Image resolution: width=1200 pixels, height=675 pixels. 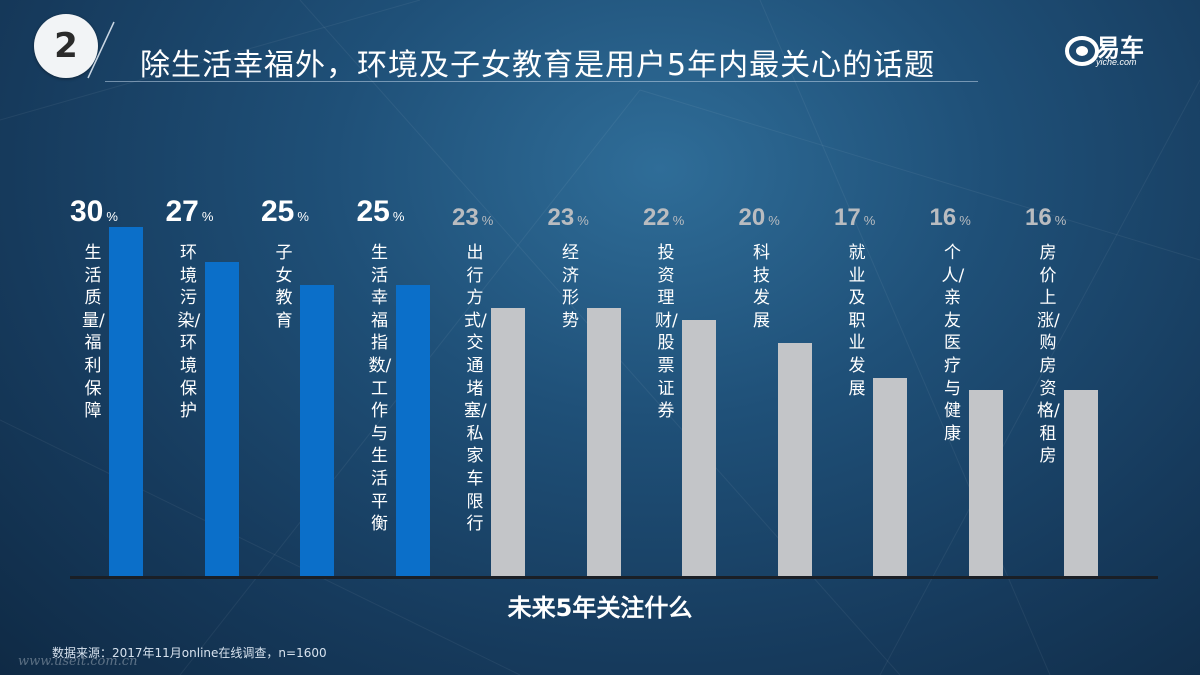 I want to click on value-label: 30%, so click(x=94, y=214).